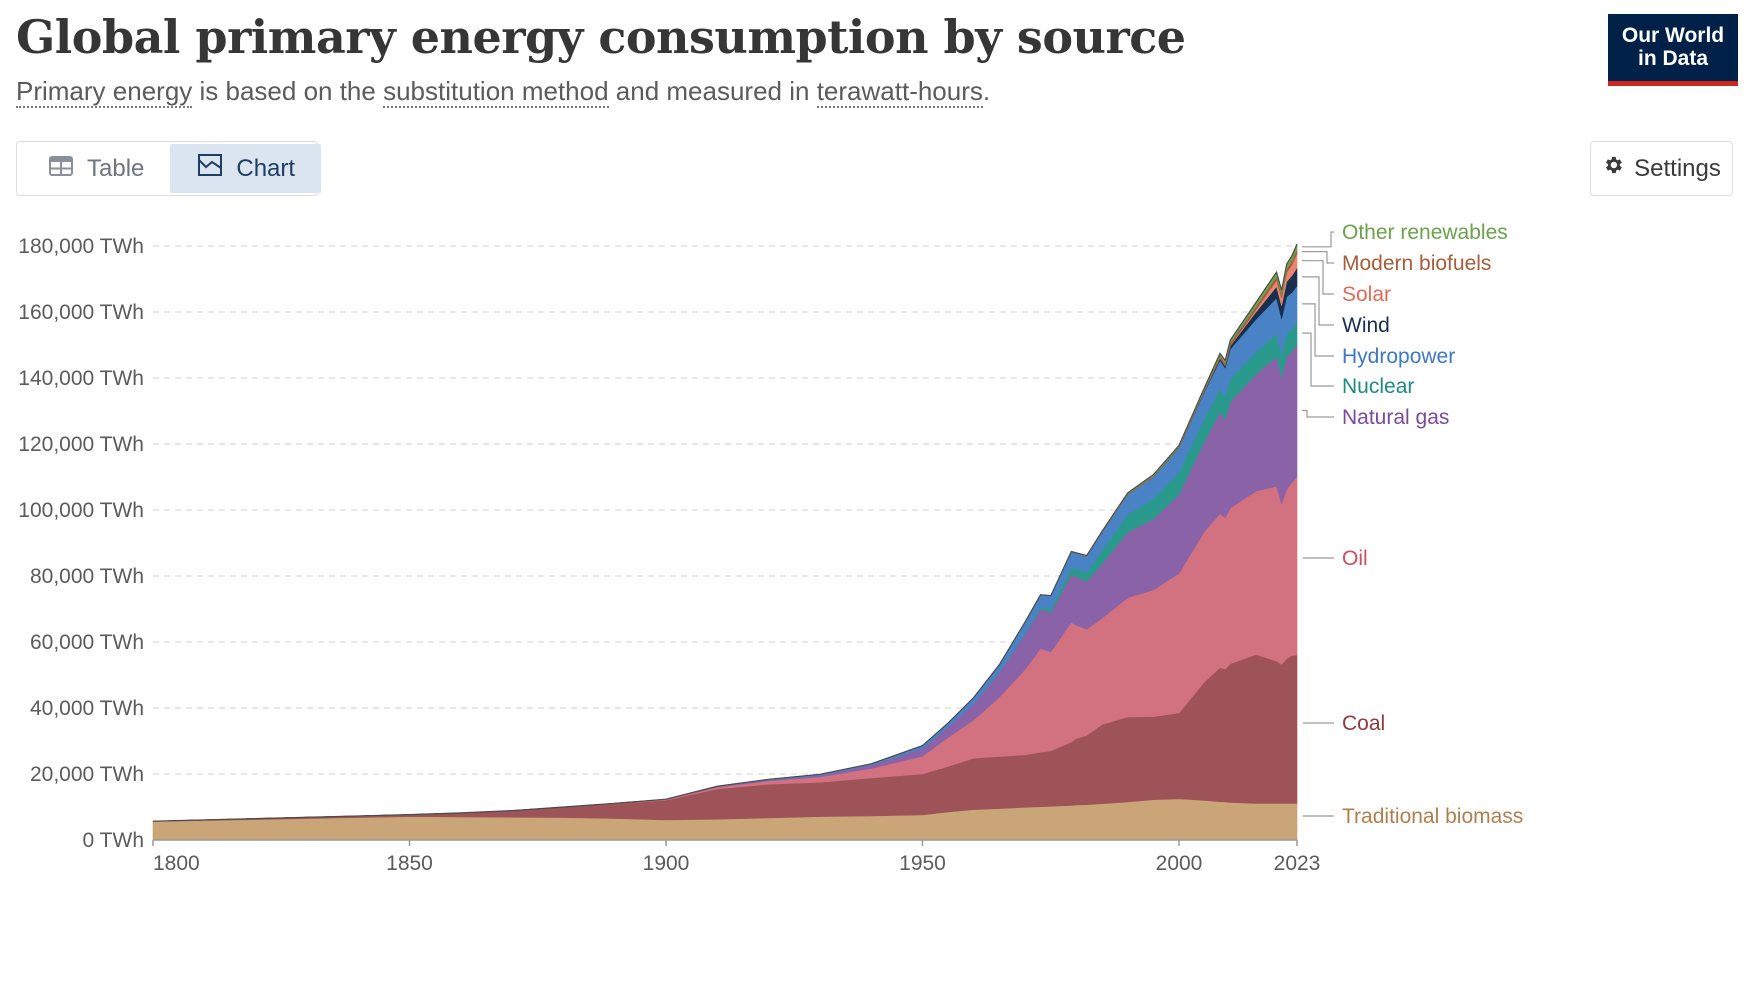  What do you see at coordinates (1355, 558) in the screenshot?
I see `legend-label-oil: Oil` at bounding box center [1355, 558].